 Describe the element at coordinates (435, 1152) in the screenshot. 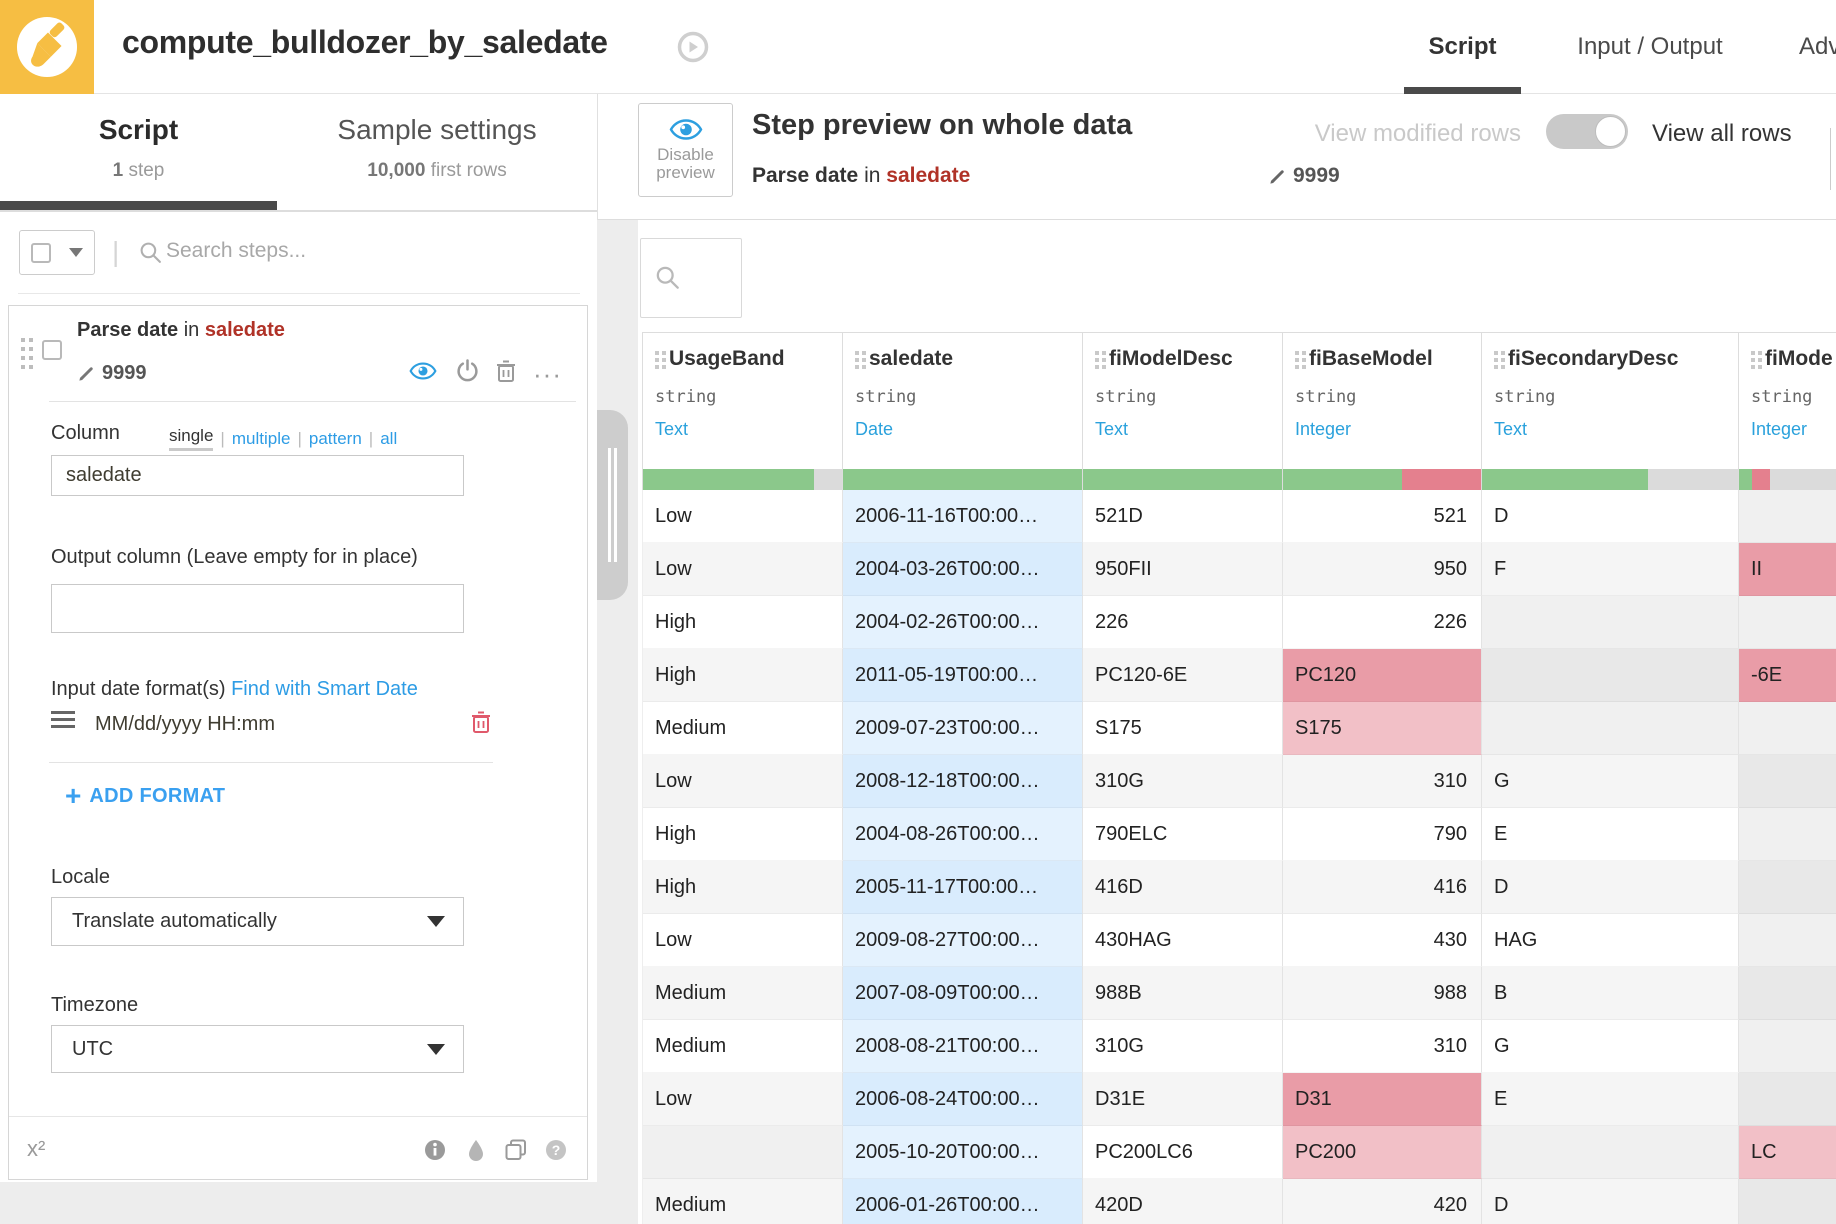

I see `info-icon` at that location.